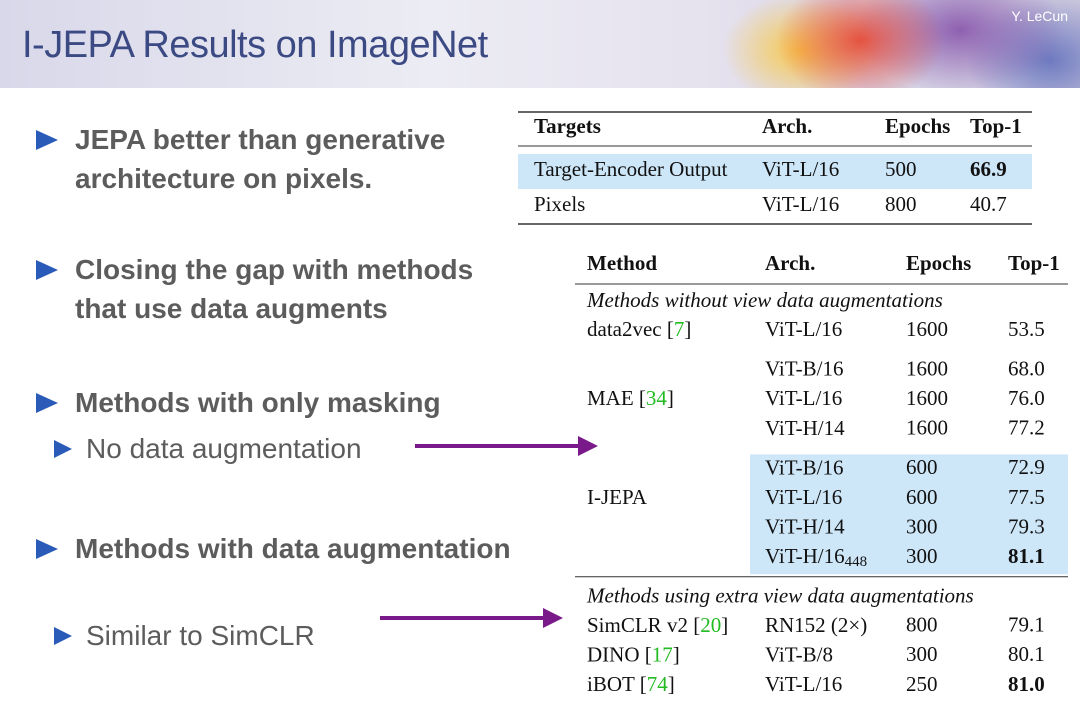  What do you see at coordinates (988, 204) in the screenshot?
I see `table-cell: 40.7` at bounding box center [988, 204].